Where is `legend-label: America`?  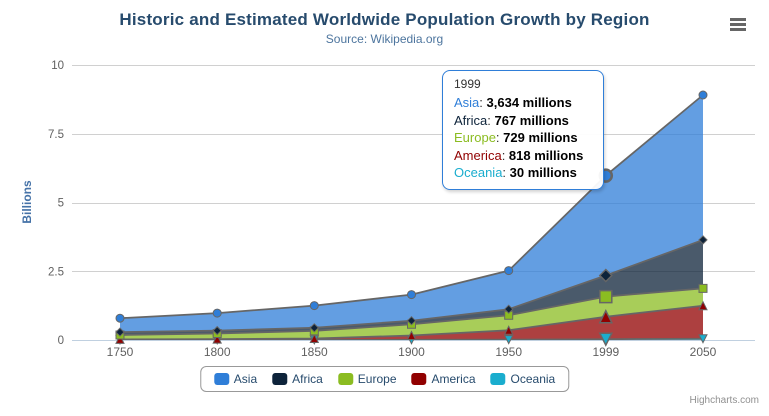 legend-label: America is located at coordinates (453, 379).